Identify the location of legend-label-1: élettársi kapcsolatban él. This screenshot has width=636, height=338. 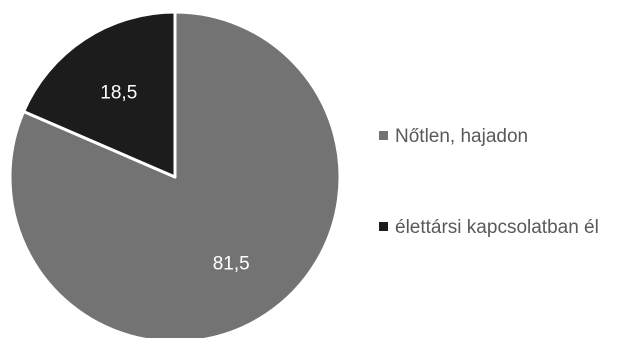
(497, 227).